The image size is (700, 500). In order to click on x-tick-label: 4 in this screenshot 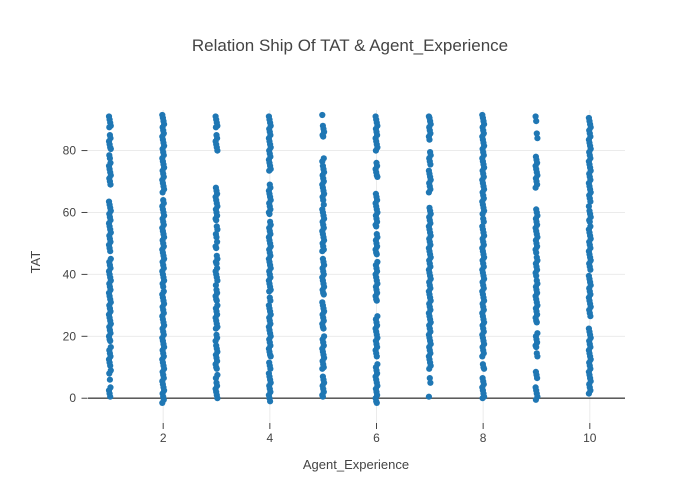, I will do `click(270, 438)`.